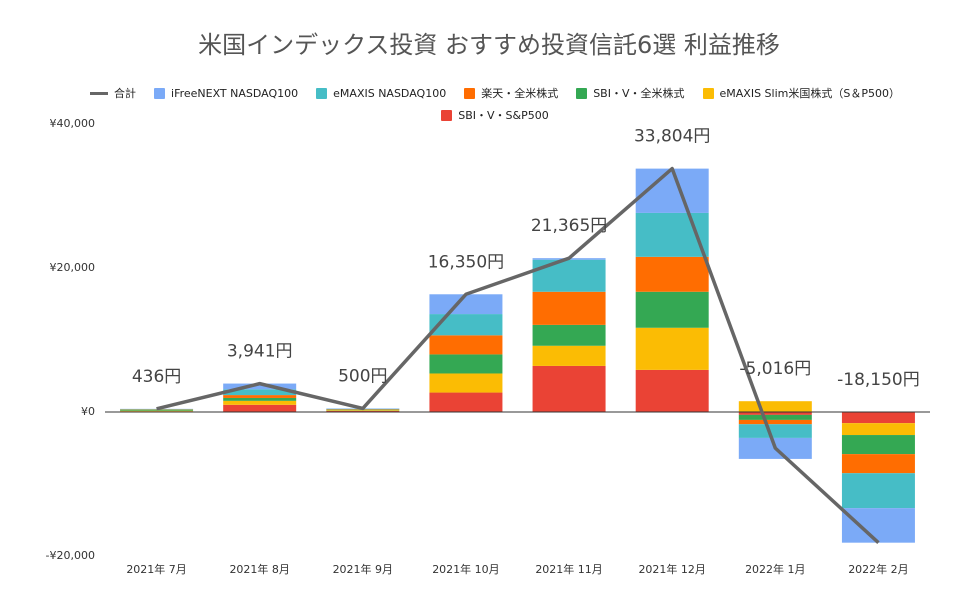  Describe the element at coordinates (362, 376) in the screenshot. I see `data-label: 500円` at that location.